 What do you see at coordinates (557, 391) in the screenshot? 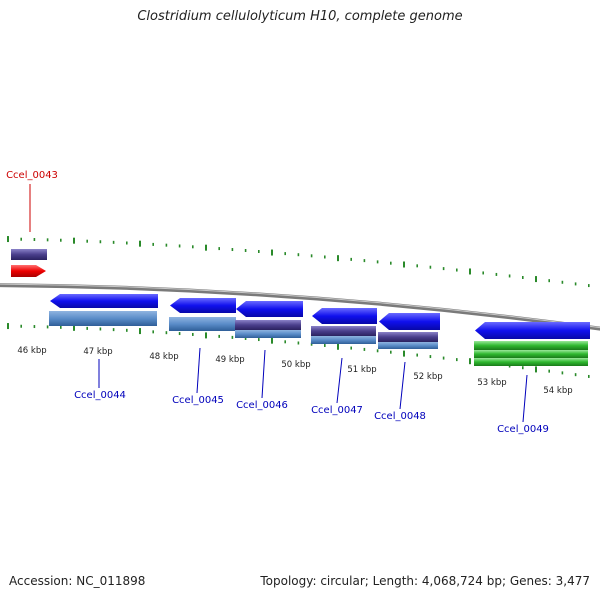
I see `tick-label: 54 kbp` at bounding box center [557, 391].